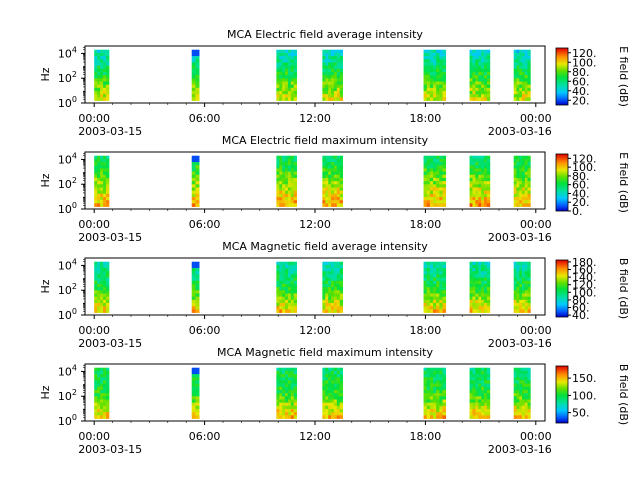 Image resolution: width=640 pixels, height=480 pixels. What do you see at coordinates (315, 330) in the screenshot?
I see `x-tick-label: 12:00` at bounding box center [315, 330].